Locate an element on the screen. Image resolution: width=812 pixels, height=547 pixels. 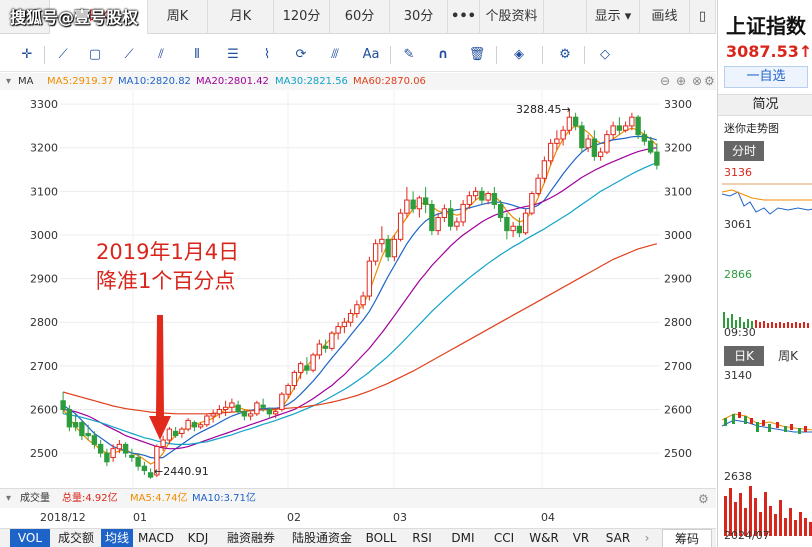
remove-icon: ⊗ is located at coordinates (697, 81).